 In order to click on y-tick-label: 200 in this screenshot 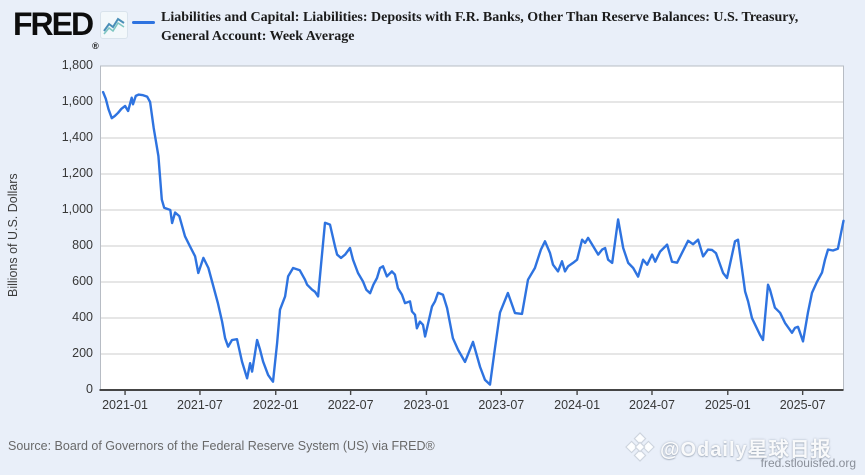, I will do `click(82, 353)`.